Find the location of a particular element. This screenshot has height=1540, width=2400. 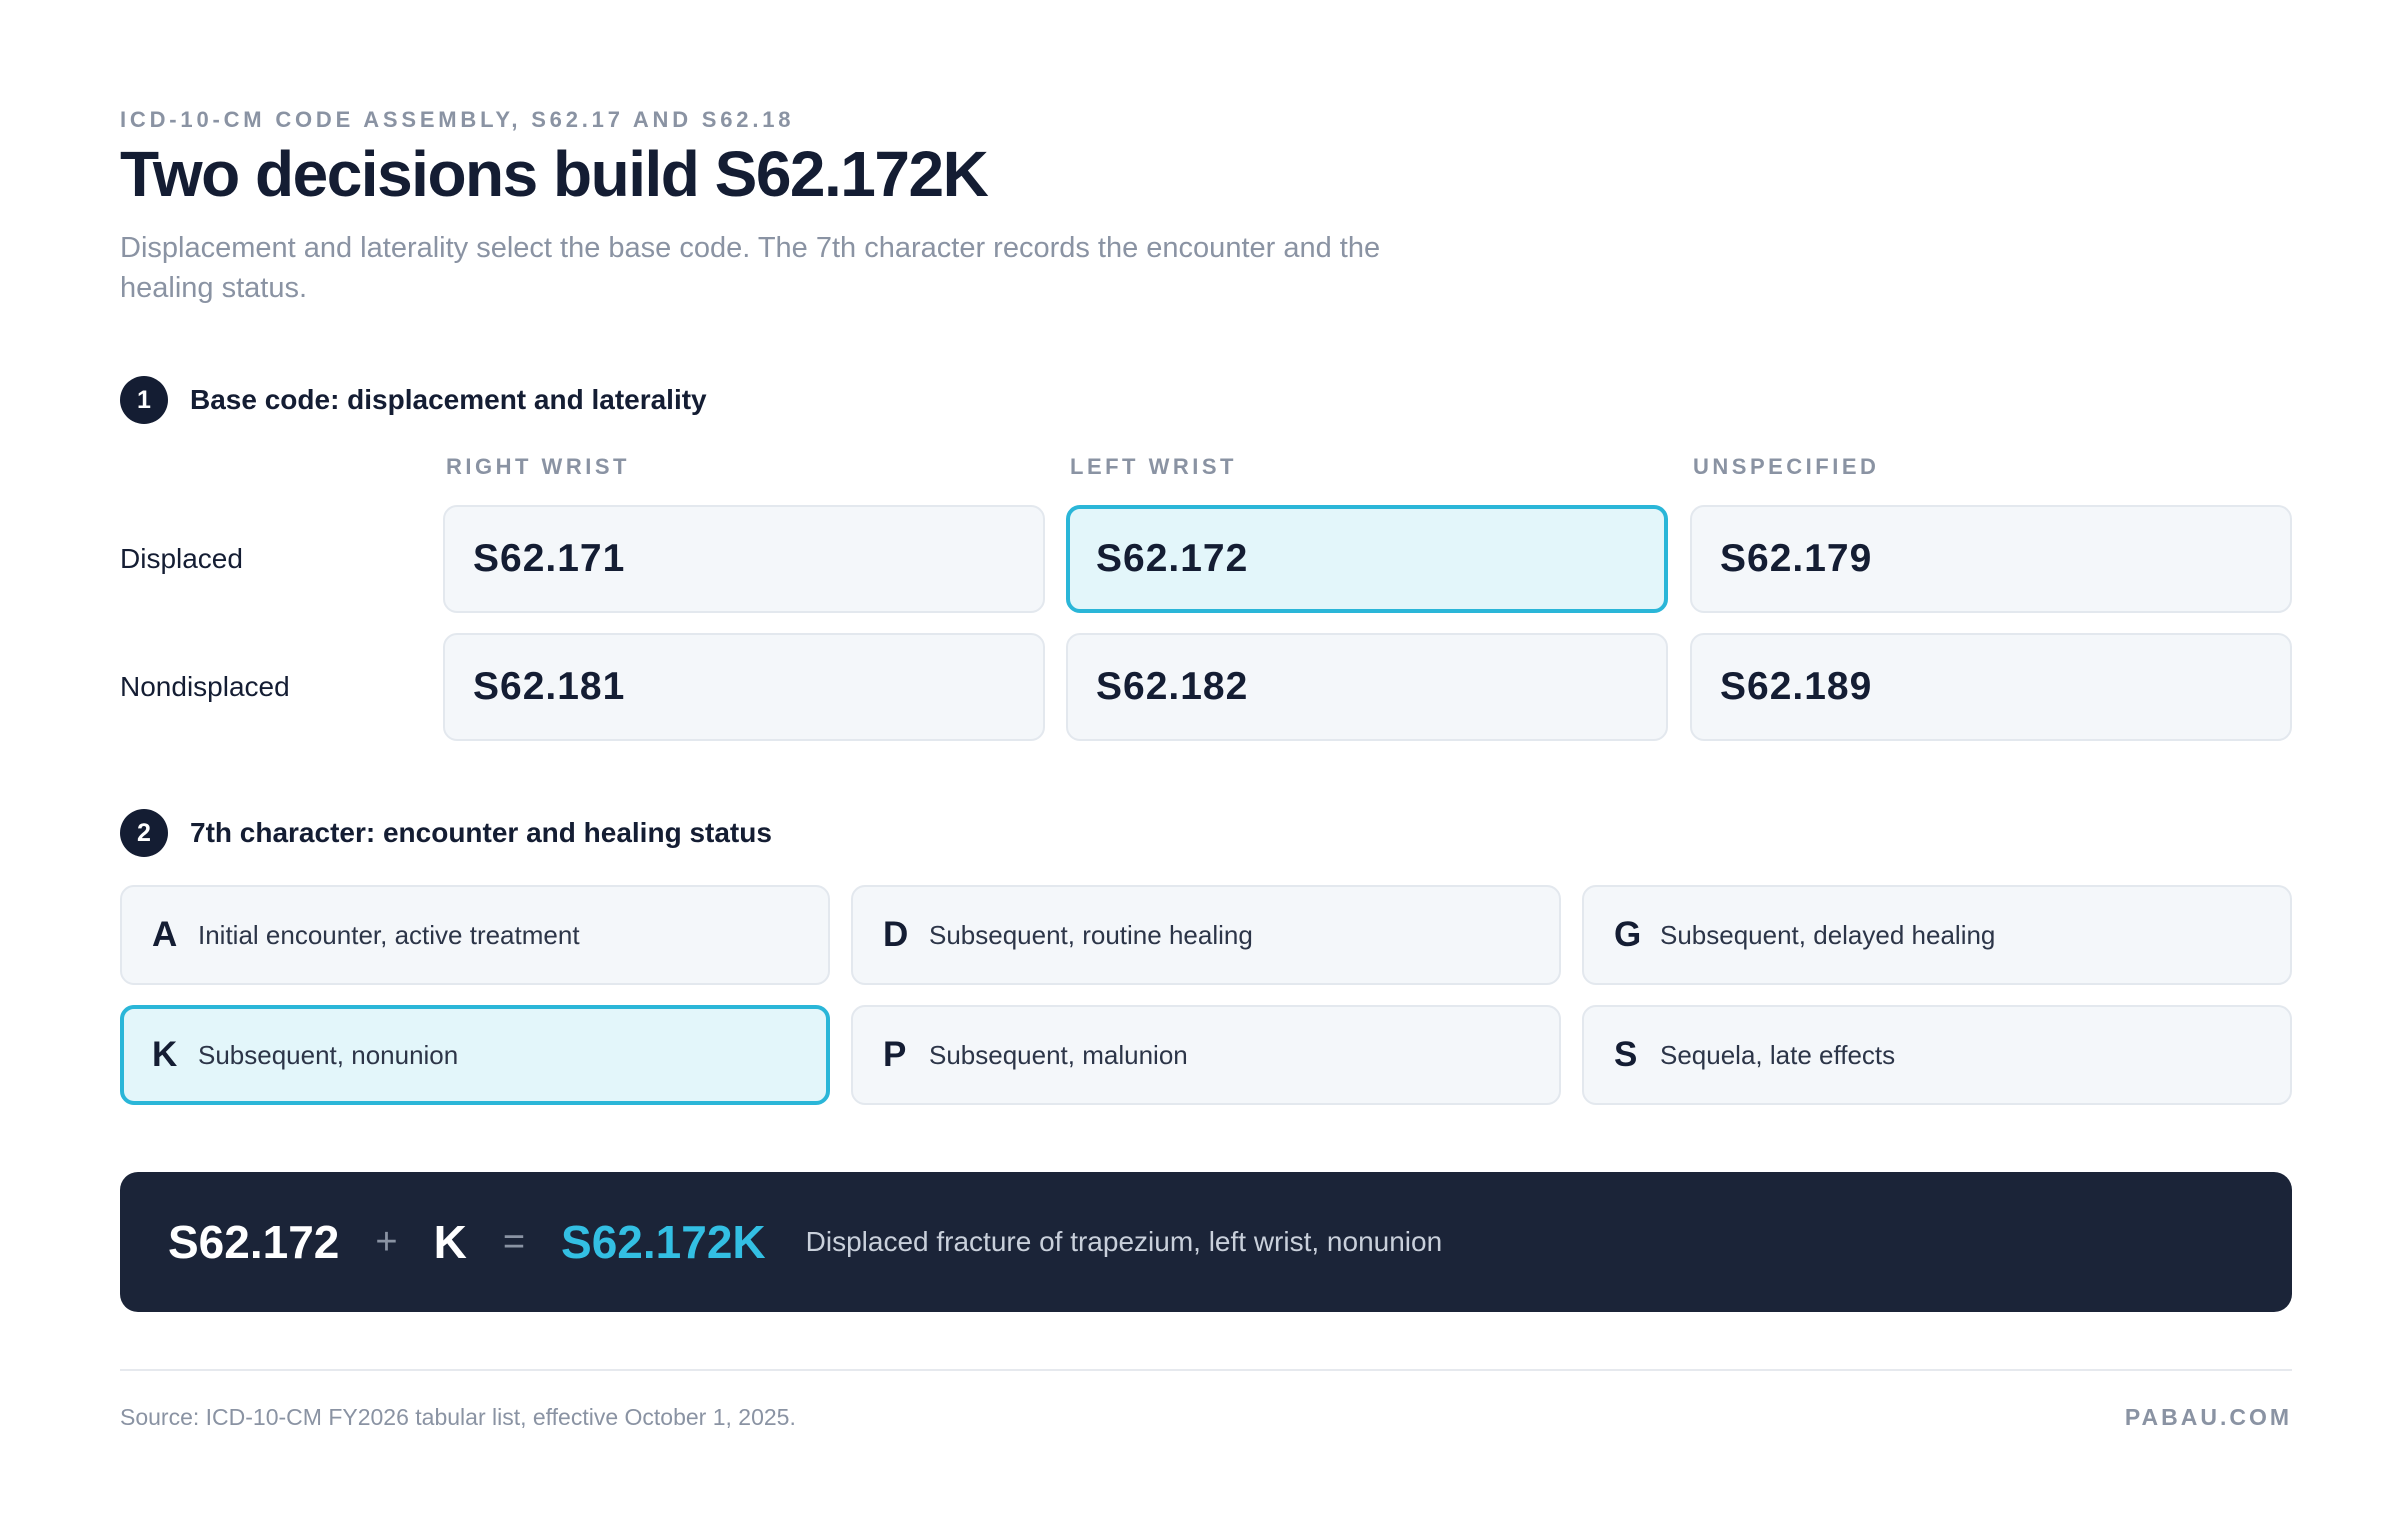

char-description: Subsequent, delayed healing is located at coordinates (1828, 934).